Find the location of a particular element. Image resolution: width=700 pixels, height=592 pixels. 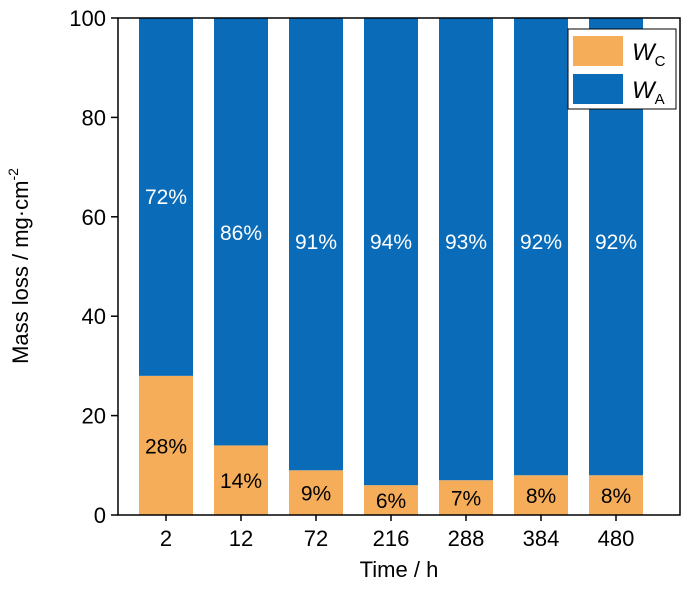

data-label-wa-12: 86% is located at coordinates (241, 233).